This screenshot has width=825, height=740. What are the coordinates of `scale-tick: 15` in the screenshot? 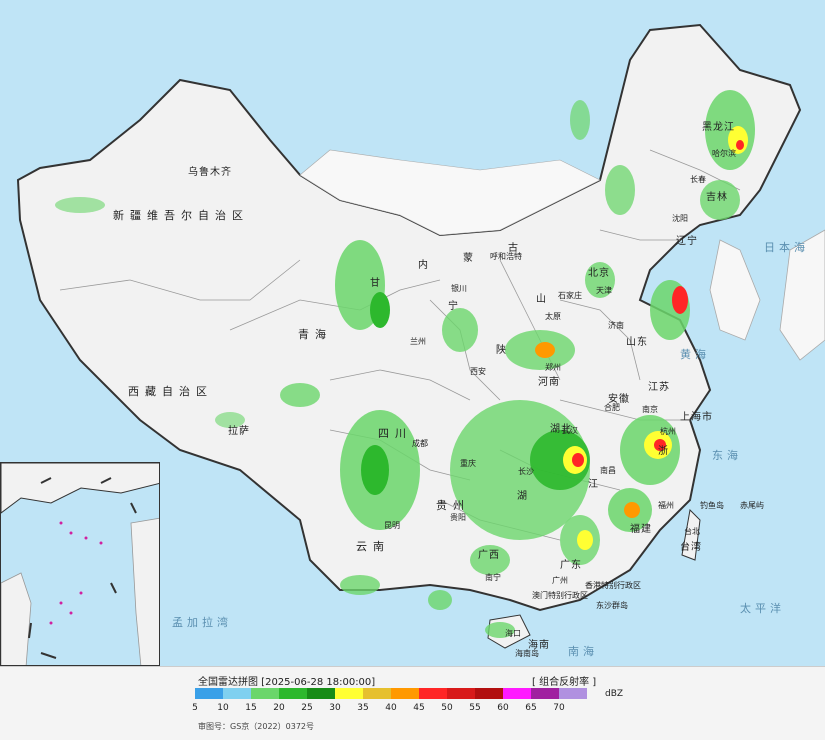 It's located at (251, 708).